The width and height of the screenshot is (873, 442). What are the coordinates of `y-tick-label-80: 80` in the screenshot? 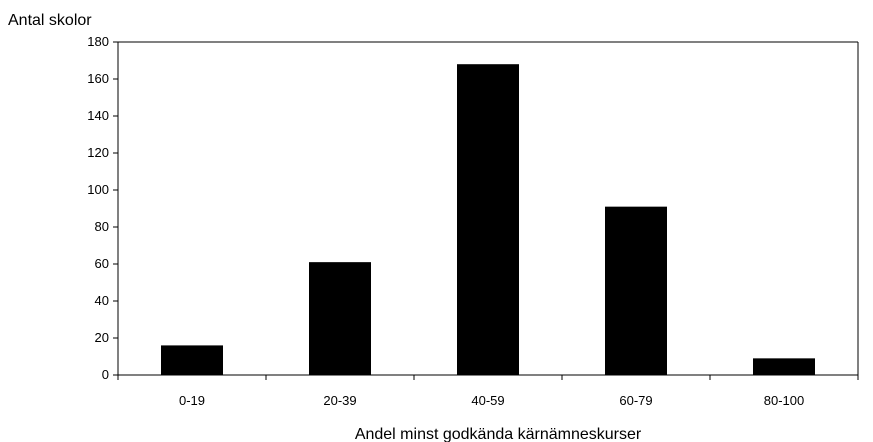 It's located at (102, 226).